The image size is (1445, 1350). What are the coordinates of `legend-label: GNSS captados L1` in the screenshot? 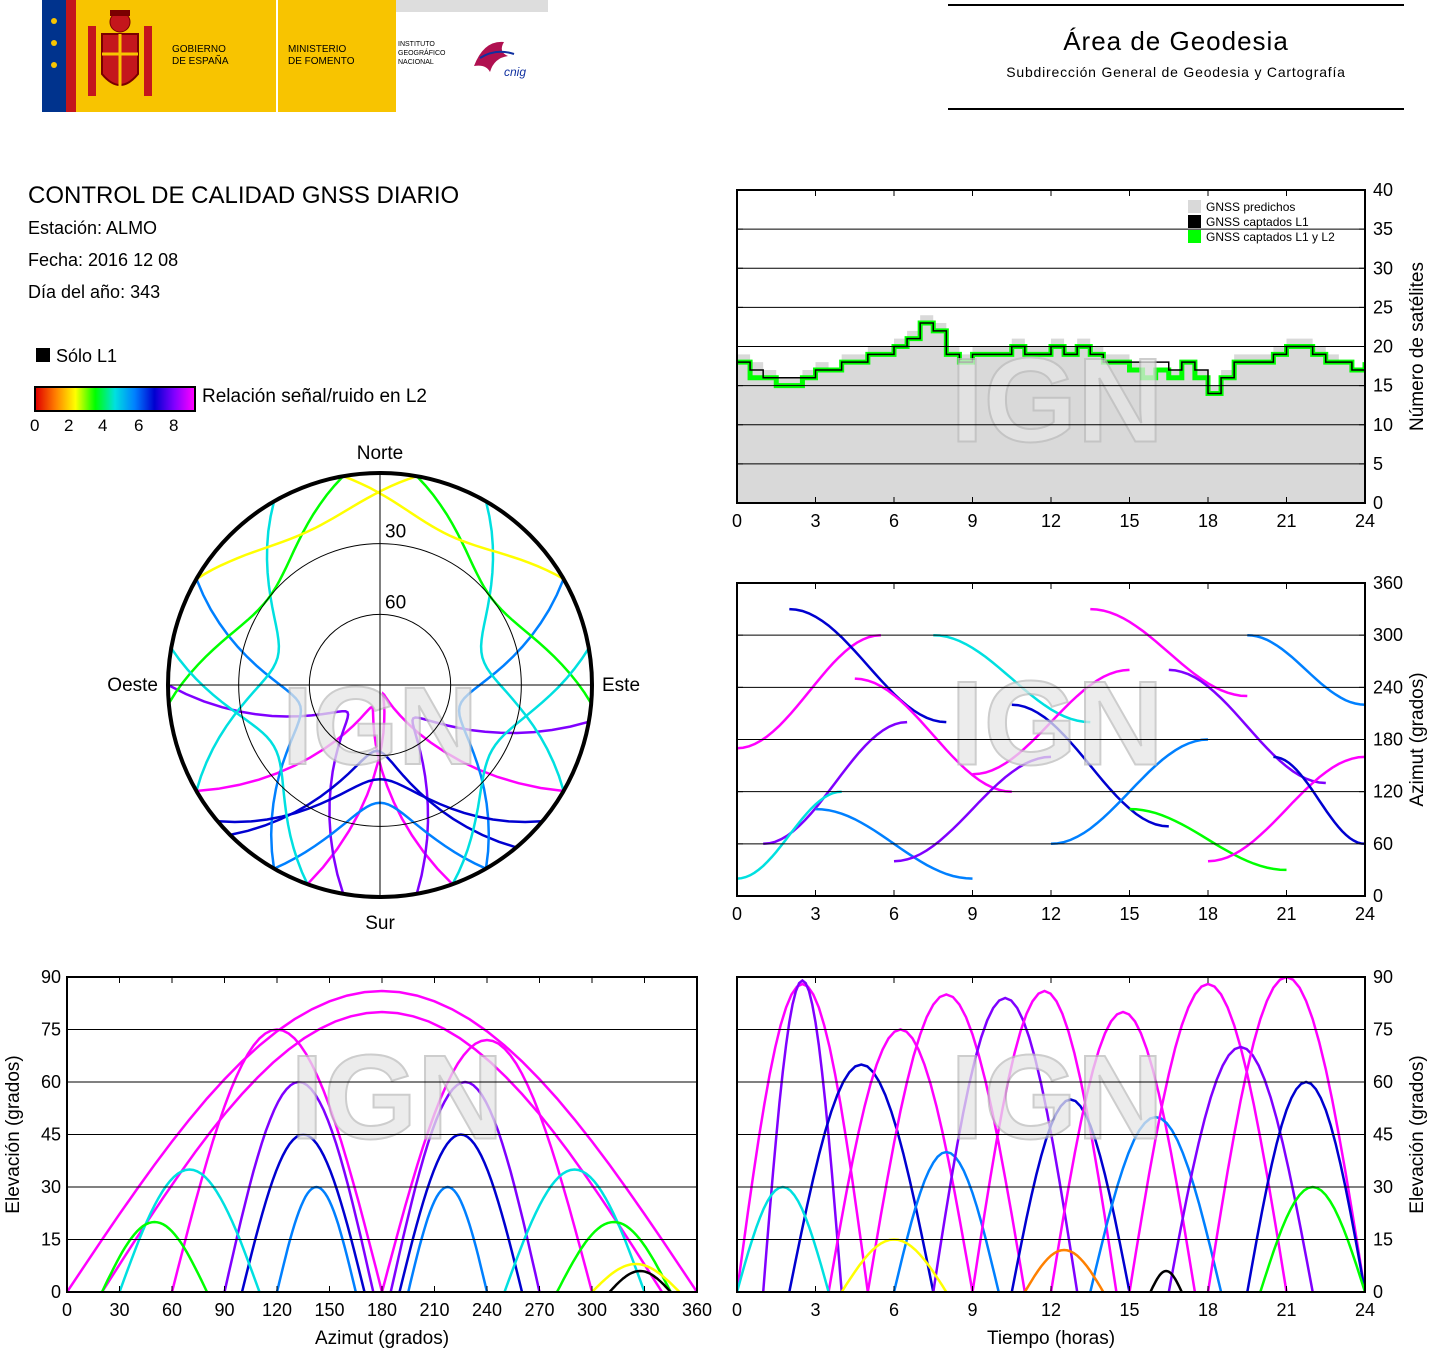 It's located at (1257, 222).